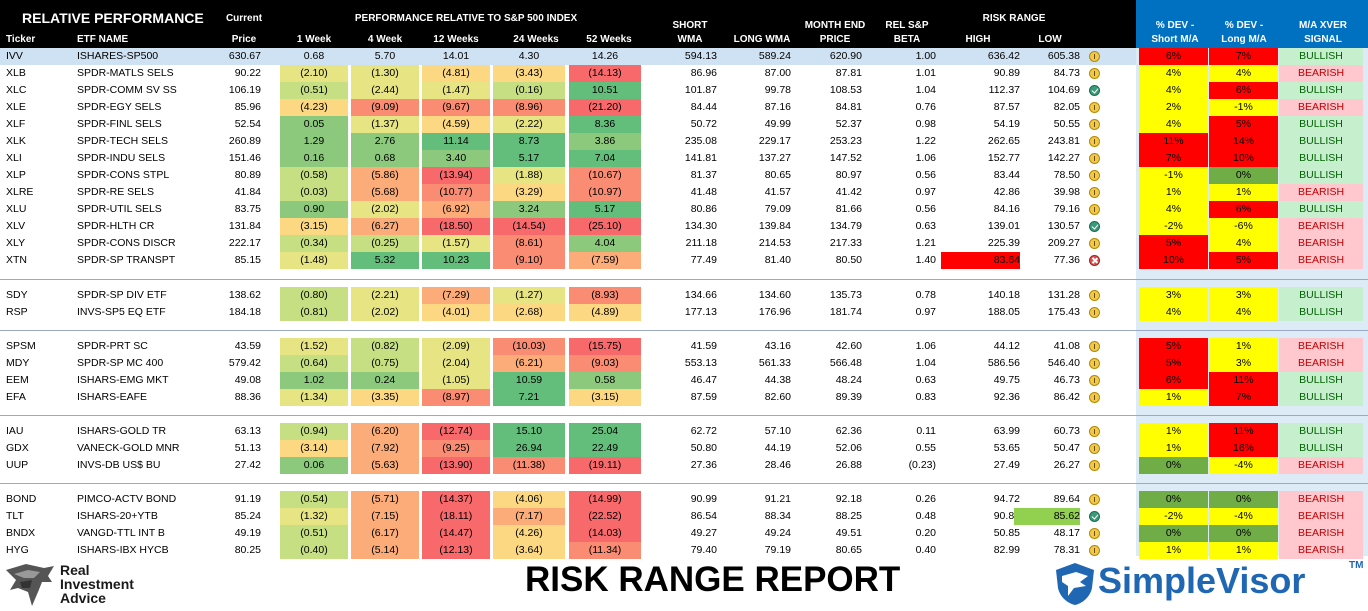 This screenshot has width=1368, height=611. Describe the element at coordinates (1066, 499) in the screenshot. I see `risk-low-cell: 89.64` at that location.